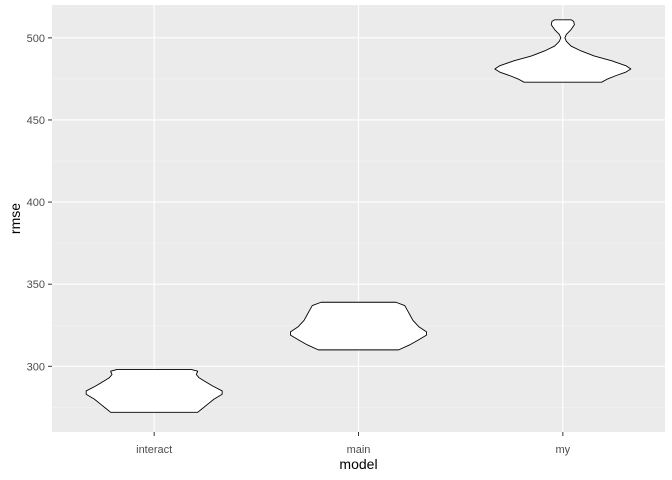  What do you see at coordinates (36, 285) in the screenshot?
I see `y-tick-label: 350` at bounding box center [36, 285].